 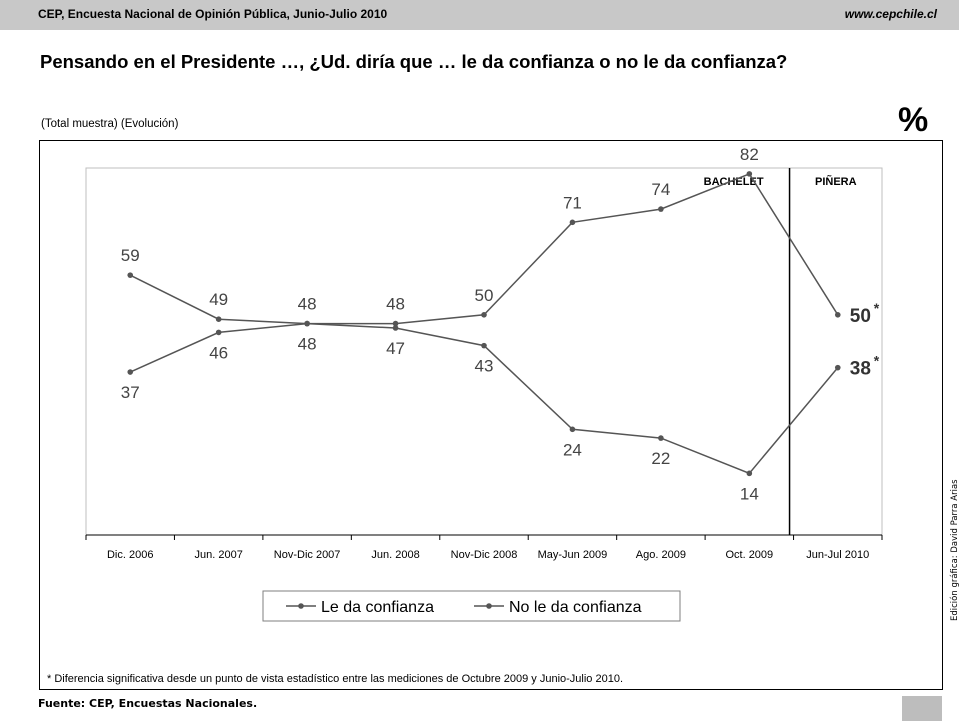 What do you see at coordinates (890, 14) in the screenshot?
I see `header-url: www.cepchile.cl` at bounding box center [890, 14].